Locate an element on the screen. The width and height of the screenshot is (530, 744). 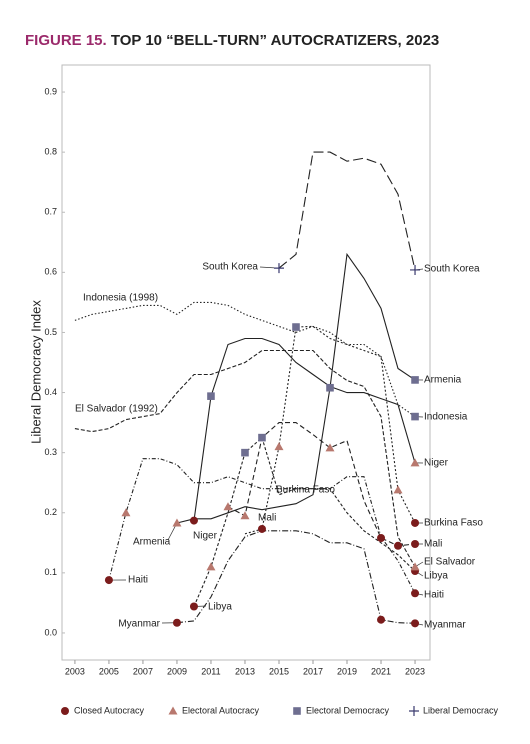
start-label: Burkina Faso is located at coordinates (305, 490).